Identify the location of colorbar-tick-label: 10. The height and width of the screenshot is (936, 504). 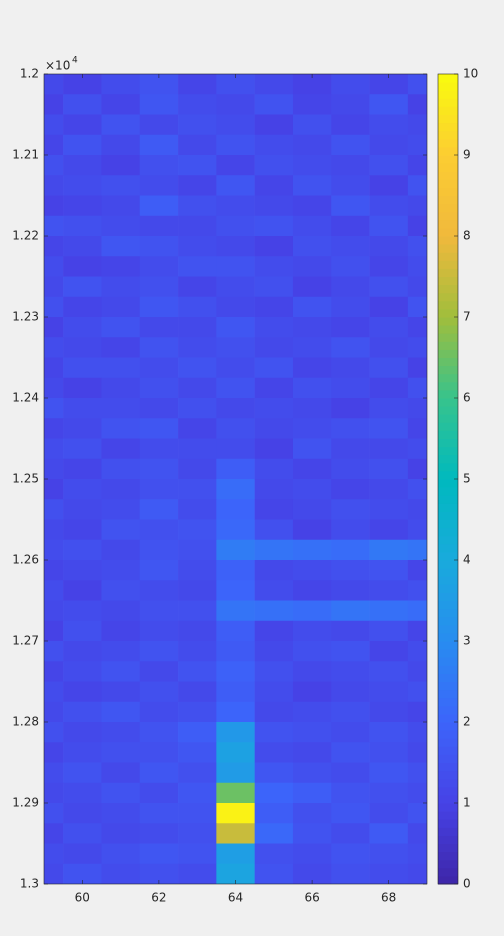
(470, 74).